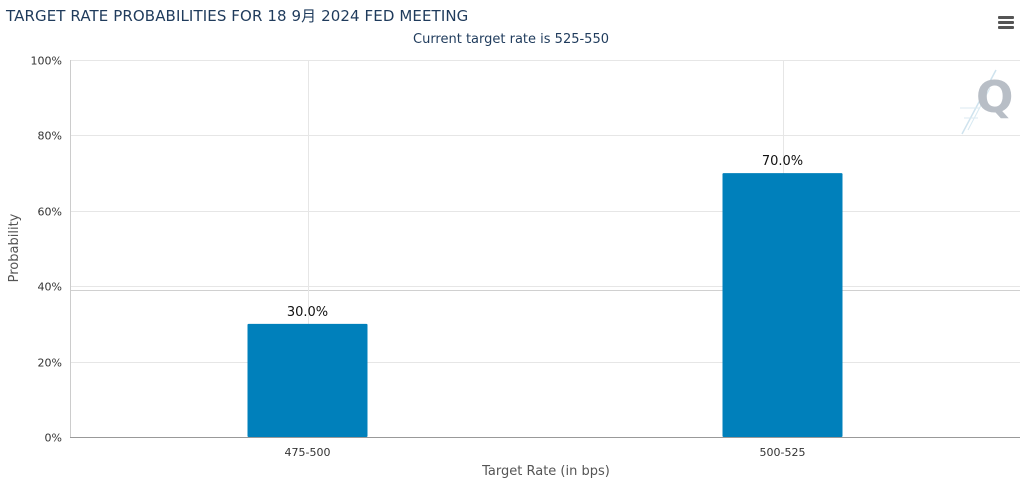 This screenshot has width=1022, height=490. Describe the element at coordinates (50, 287) in the screenshot. I see `y-tick-label: 40%` at that location.